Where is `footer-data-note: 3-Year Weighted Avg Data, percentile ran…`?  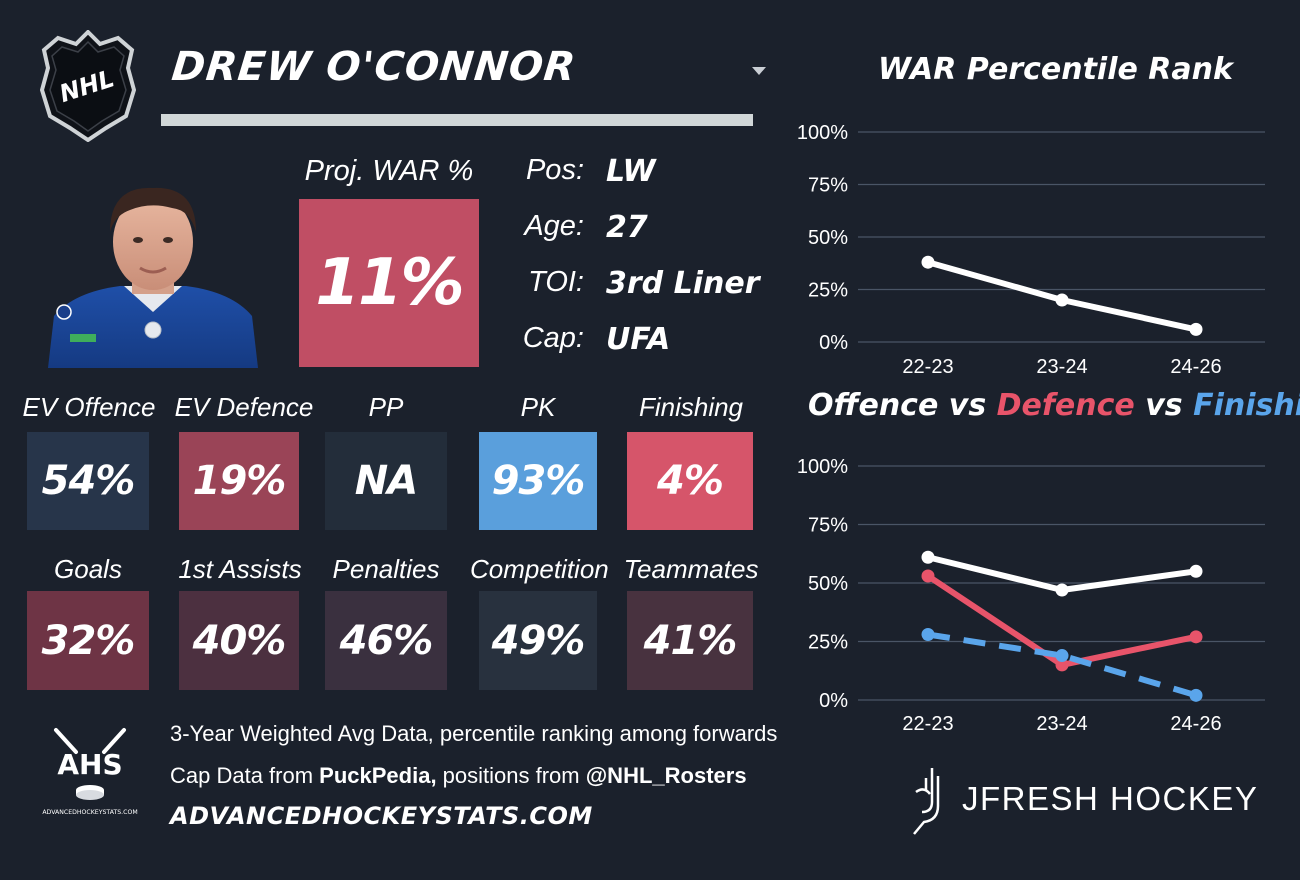 footer-data-note: 3-Year Weighted Avg Data, percentile ran… is located at coordinates (474, 733).